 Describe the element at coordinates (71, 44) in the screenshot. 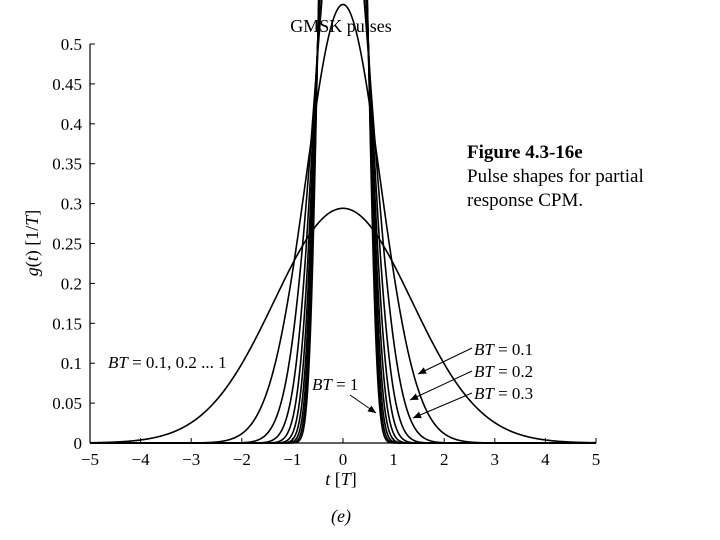

I see `y-tick-label: 0.5` at that location.